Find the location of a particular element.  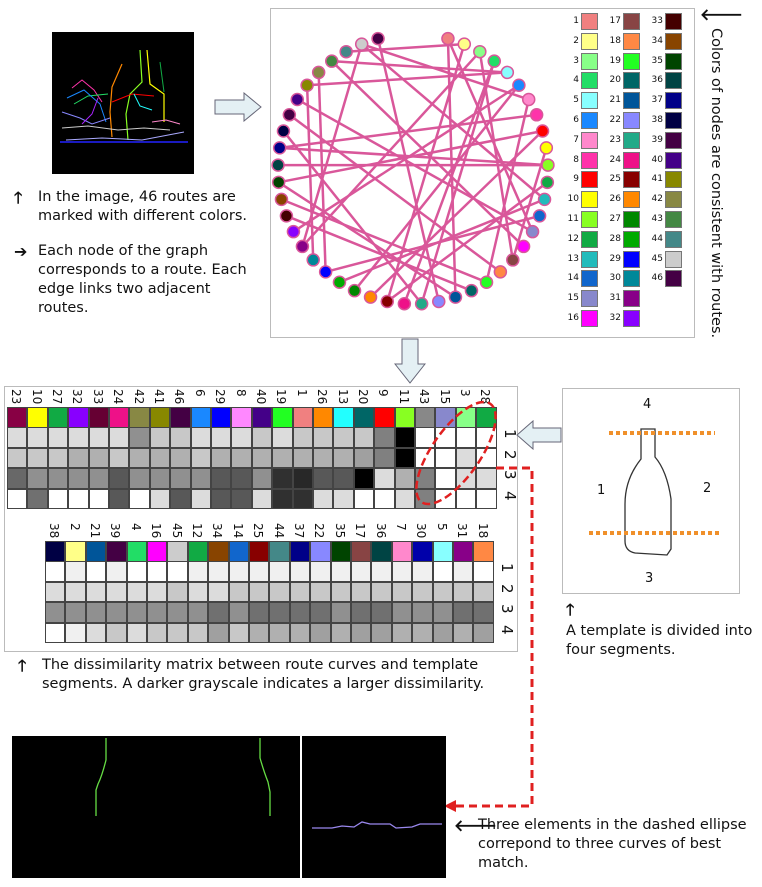

matrix-column-header: 45 is located at coordinates (176, 531).